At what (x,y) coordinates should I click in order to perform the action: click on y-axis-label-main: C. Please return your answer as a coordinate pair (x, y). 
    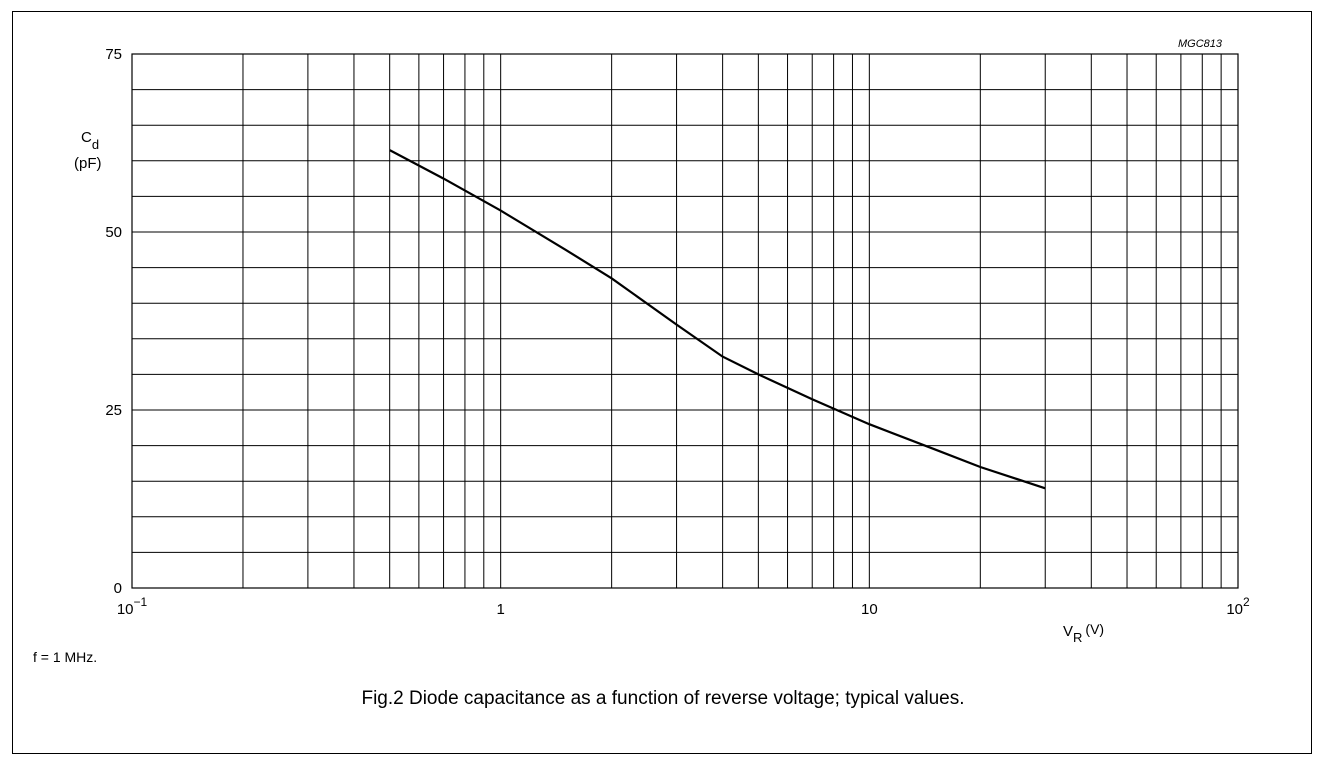
    Looking at the image, I should click on (86, 137).